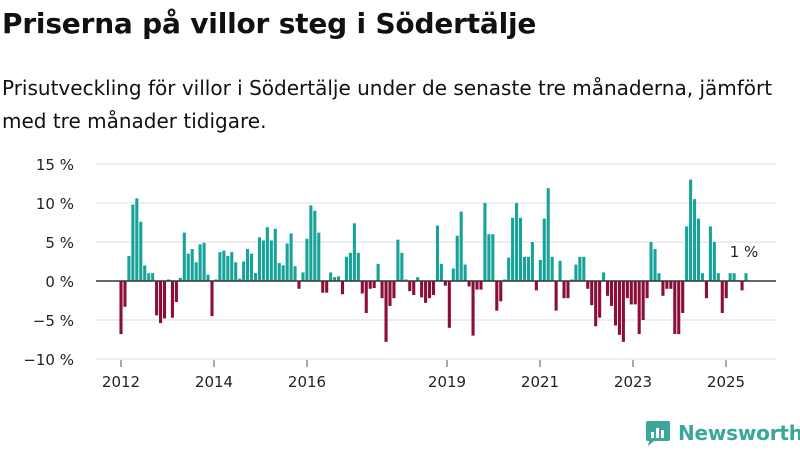 The image size is (800, 450). Describe the element at coordinates (48, 262) in the screenshot. I see `y-axis: 15 % 10 % 5 % 0 % −5 % −10 %` at that location.